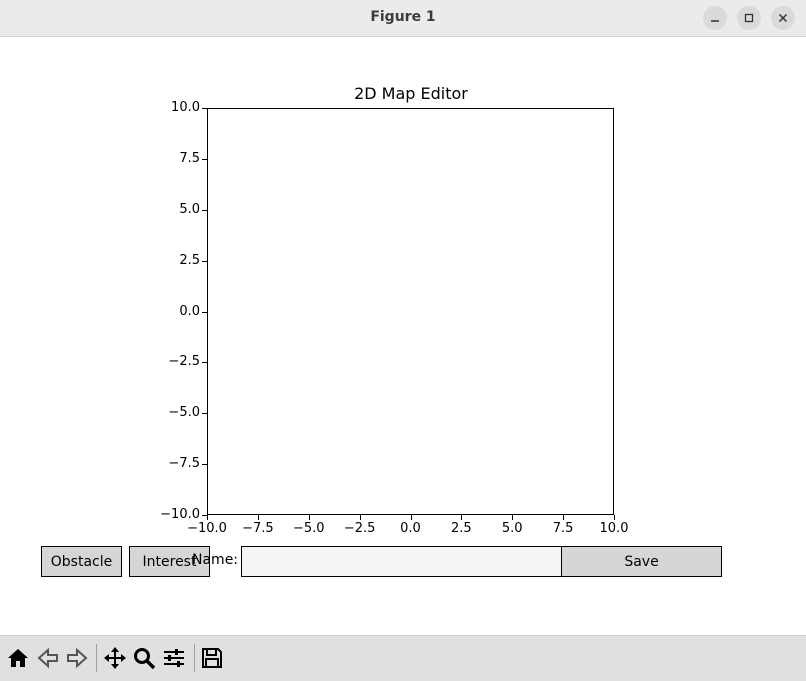 The height and width of the screenshot is (681, 806). Describe the element at coordinates (174, 658) in the screenshot. I see `configure-subplots-icon` at that location.